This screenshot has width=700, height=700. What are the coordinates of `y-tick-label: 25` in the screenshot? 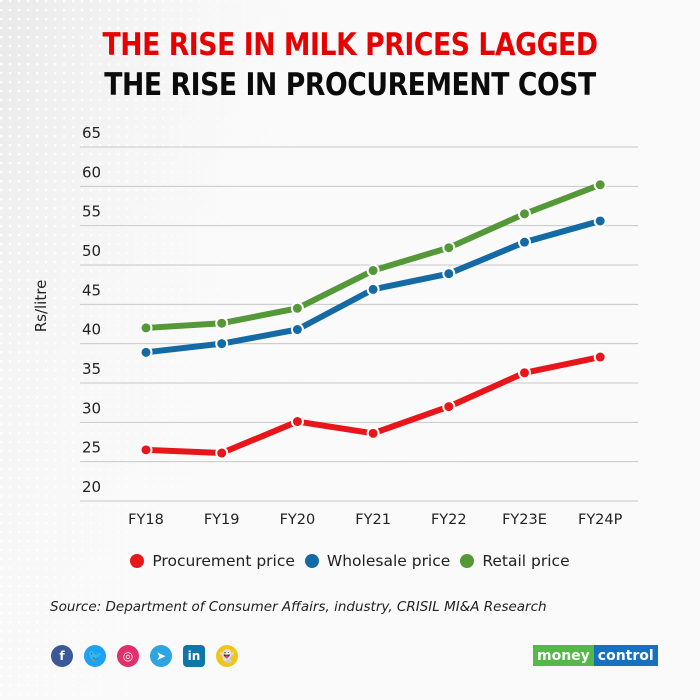 It's located at (91, 448).